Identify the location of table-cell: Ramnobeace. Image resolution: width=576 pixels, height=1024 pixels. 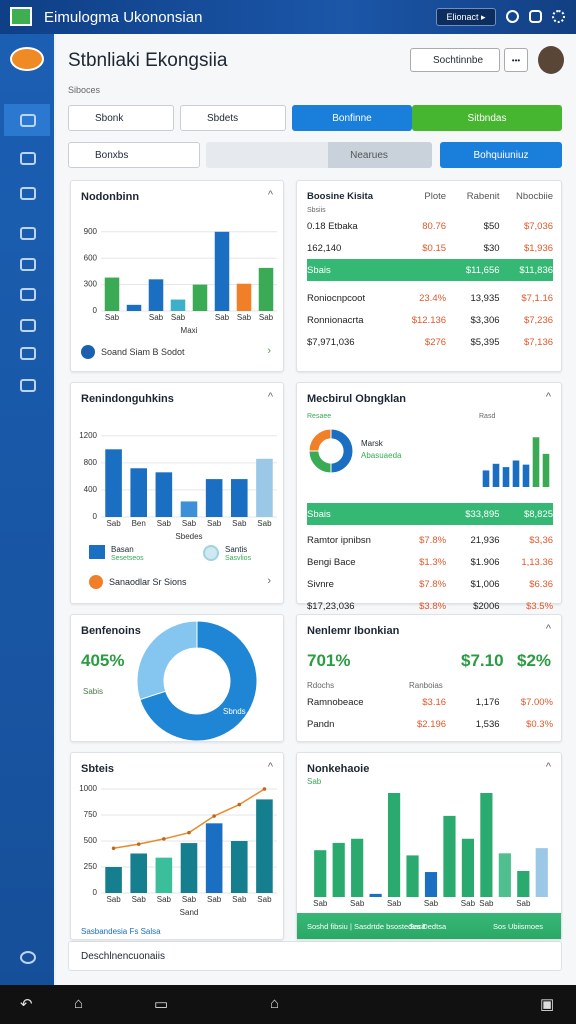
(335, 702).